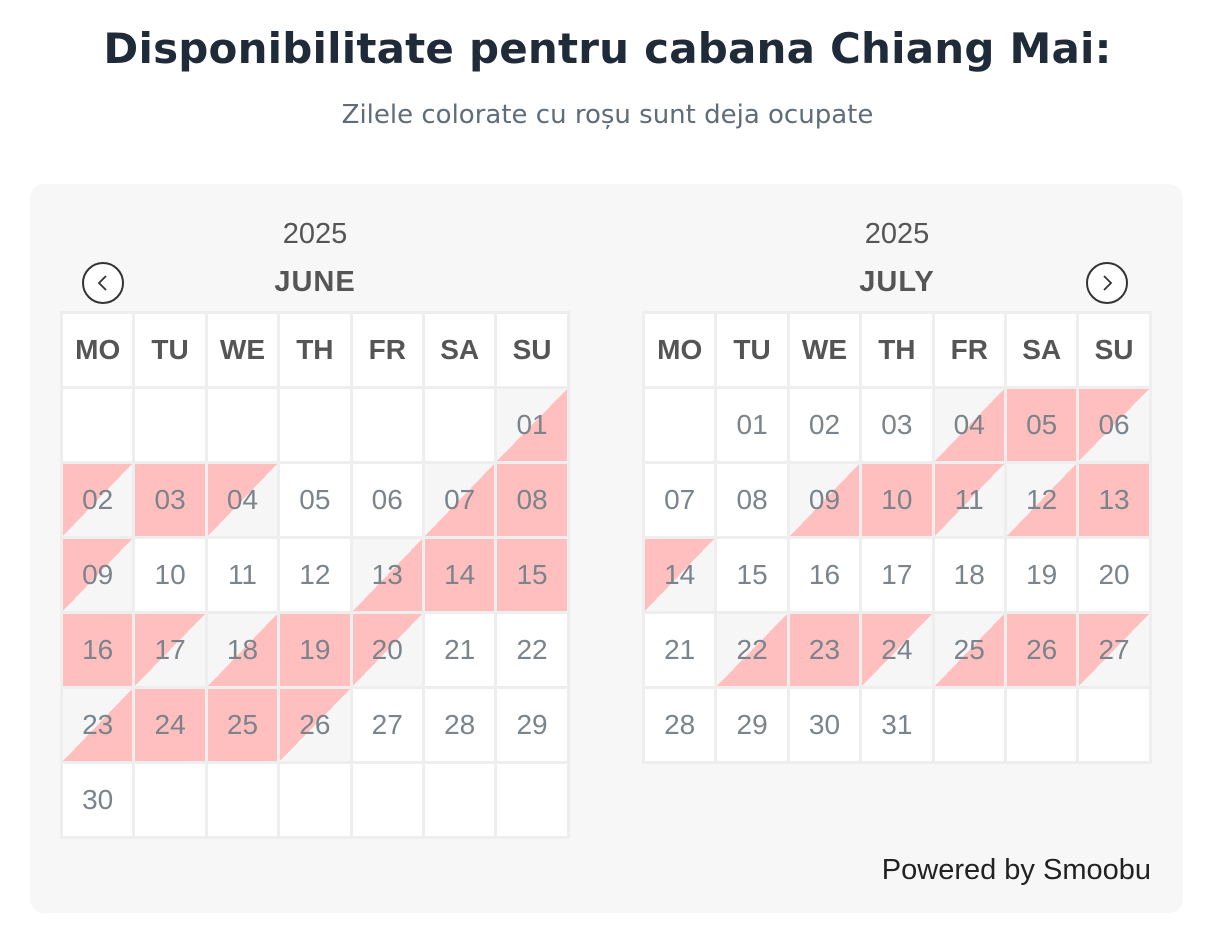 This screenshot has height=944, width=1215. I want to click on booked-day-cell: 20, so click(388, 651).